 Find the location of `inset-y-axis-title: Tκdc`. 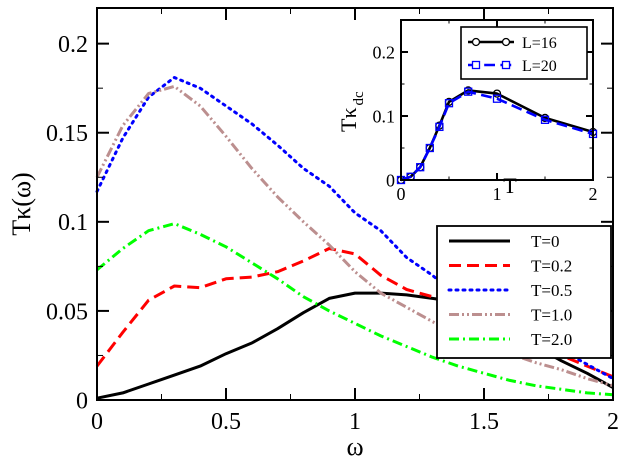

inset-y-axis-title: Tκdc is located at coordinates (351, 111).